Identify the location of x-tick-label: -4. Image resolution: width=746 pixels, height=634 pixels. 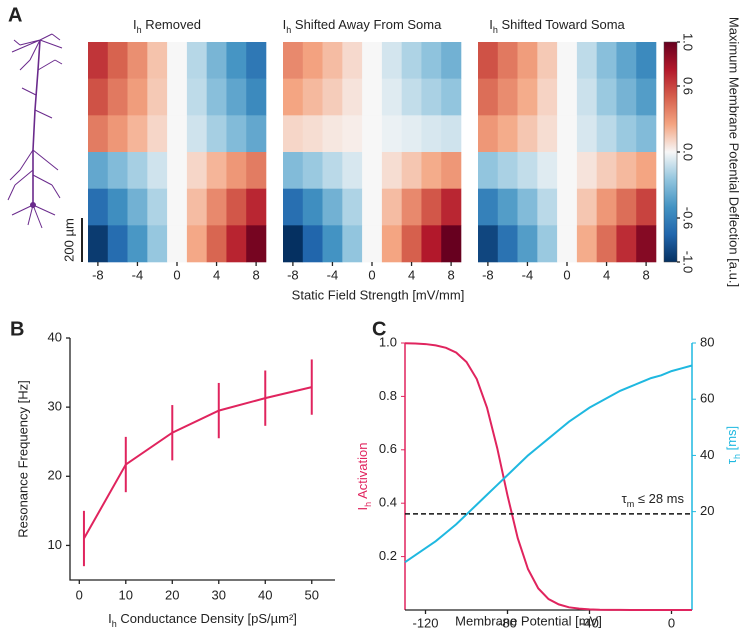
(528, 274).